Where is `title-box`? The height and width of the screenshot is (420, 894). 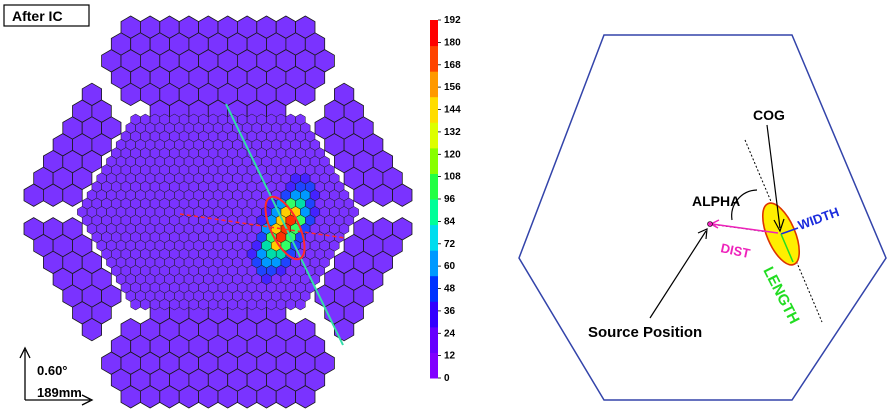 title-box is located at coordinates (46, 15).